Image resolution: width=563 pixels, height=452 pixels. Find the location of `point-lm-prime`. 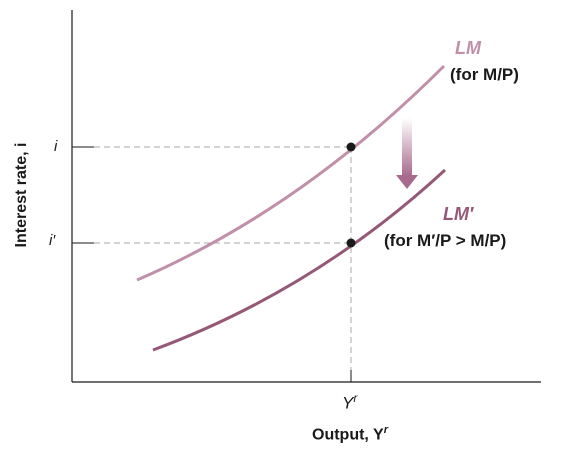

point-lm-prime is located at coordinates (351, 243).